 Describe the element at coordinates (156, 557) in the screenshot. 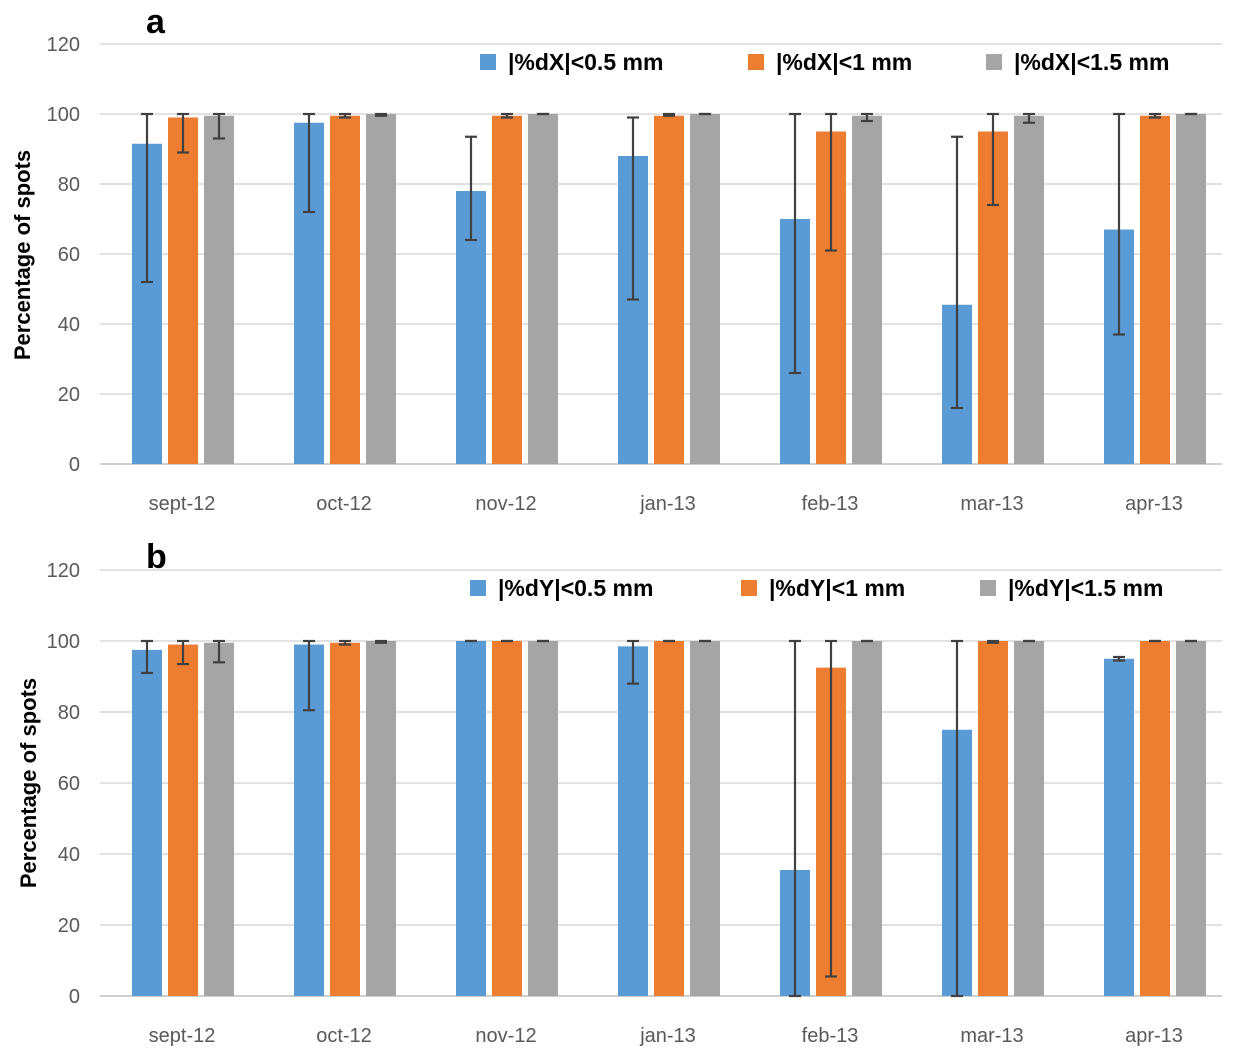

I see `panel-label-b: b` at that location.